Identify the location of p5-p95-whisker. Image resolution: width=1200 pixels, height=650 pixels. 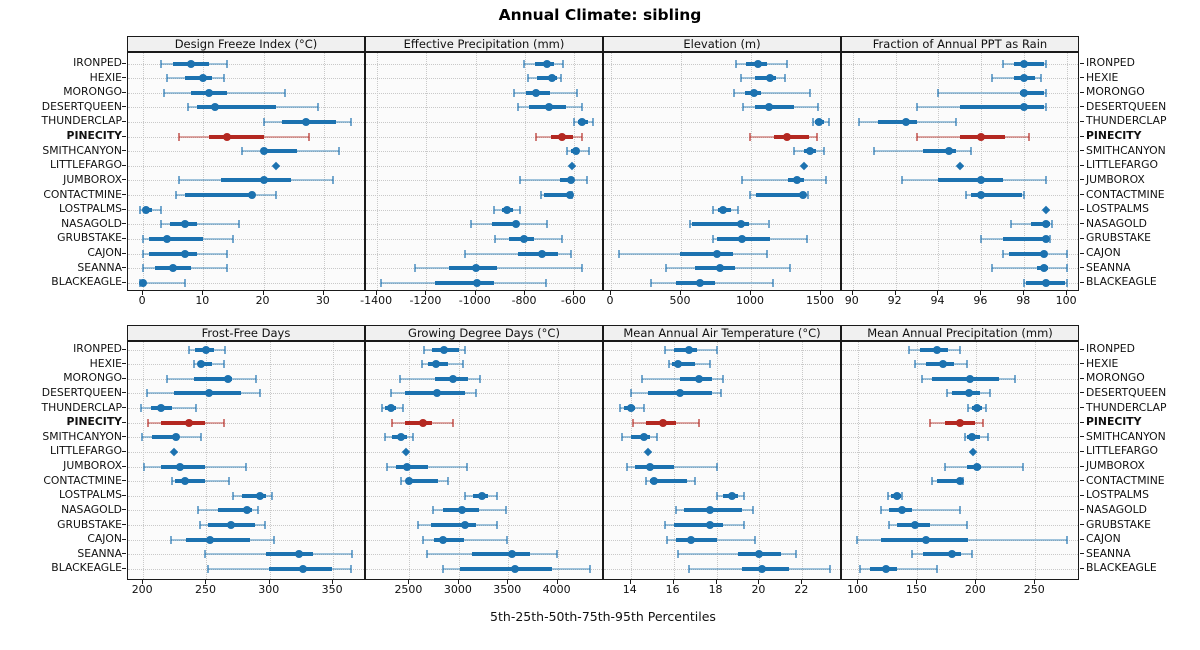
(984, 466).